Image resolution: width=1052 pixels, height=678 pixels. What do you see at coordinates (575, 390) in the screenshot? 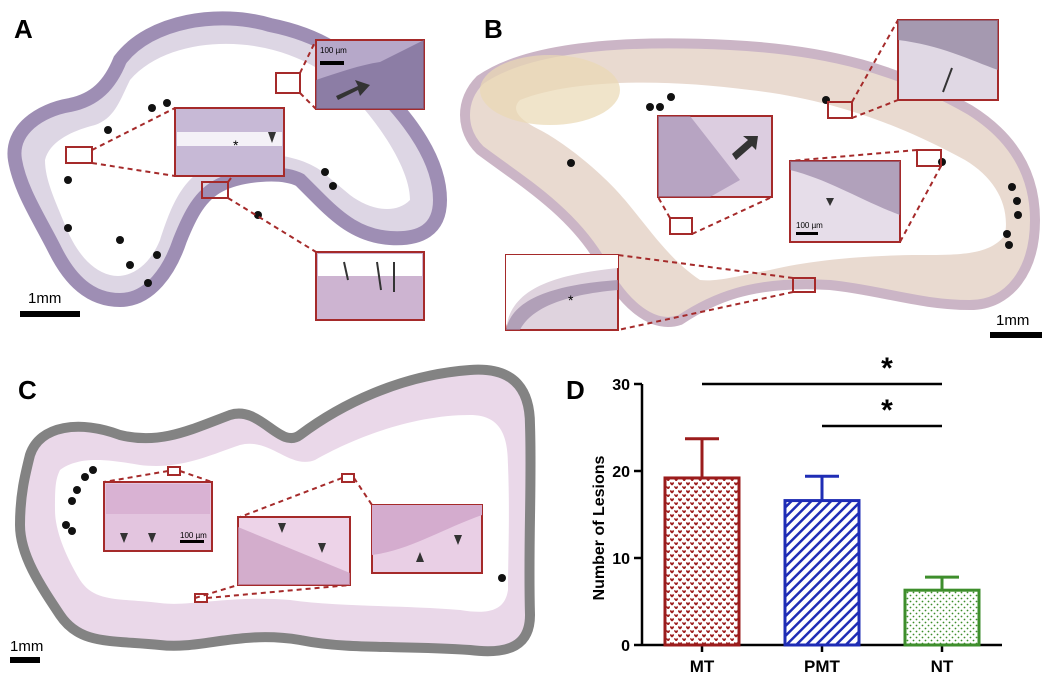
I see `panel-d-letter: D` at bounding box center [575, 390].